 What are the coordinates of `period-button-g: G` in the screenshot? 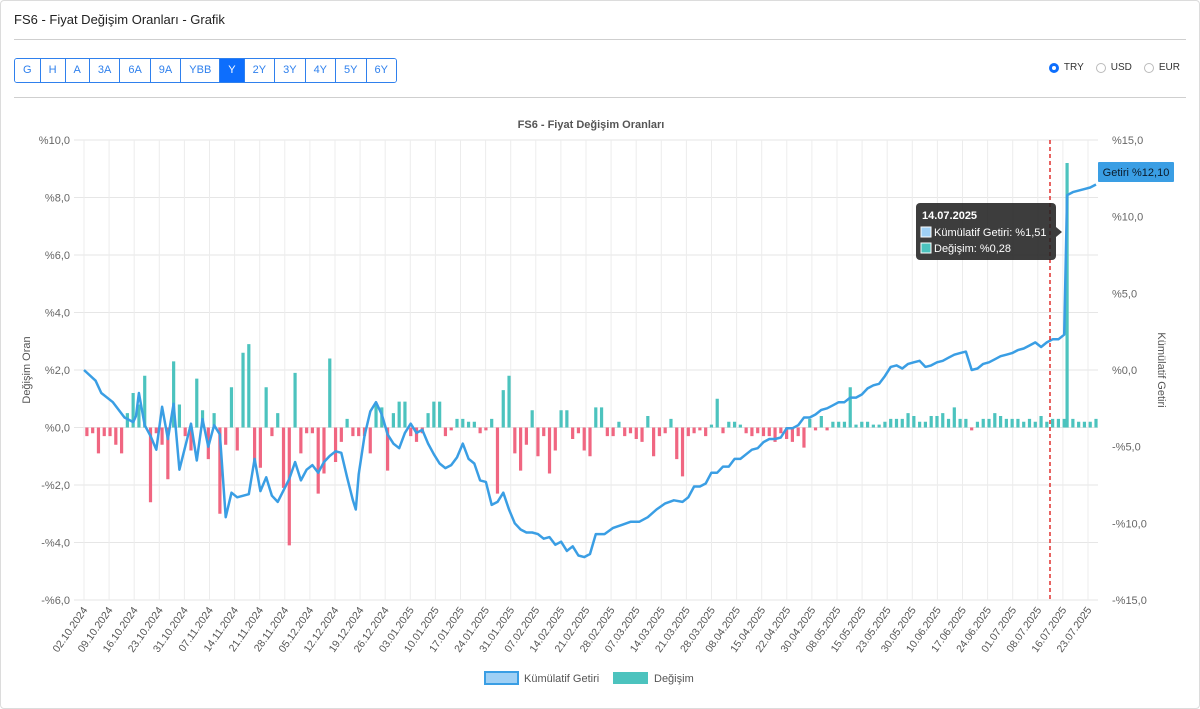 It's located at (28, 70).